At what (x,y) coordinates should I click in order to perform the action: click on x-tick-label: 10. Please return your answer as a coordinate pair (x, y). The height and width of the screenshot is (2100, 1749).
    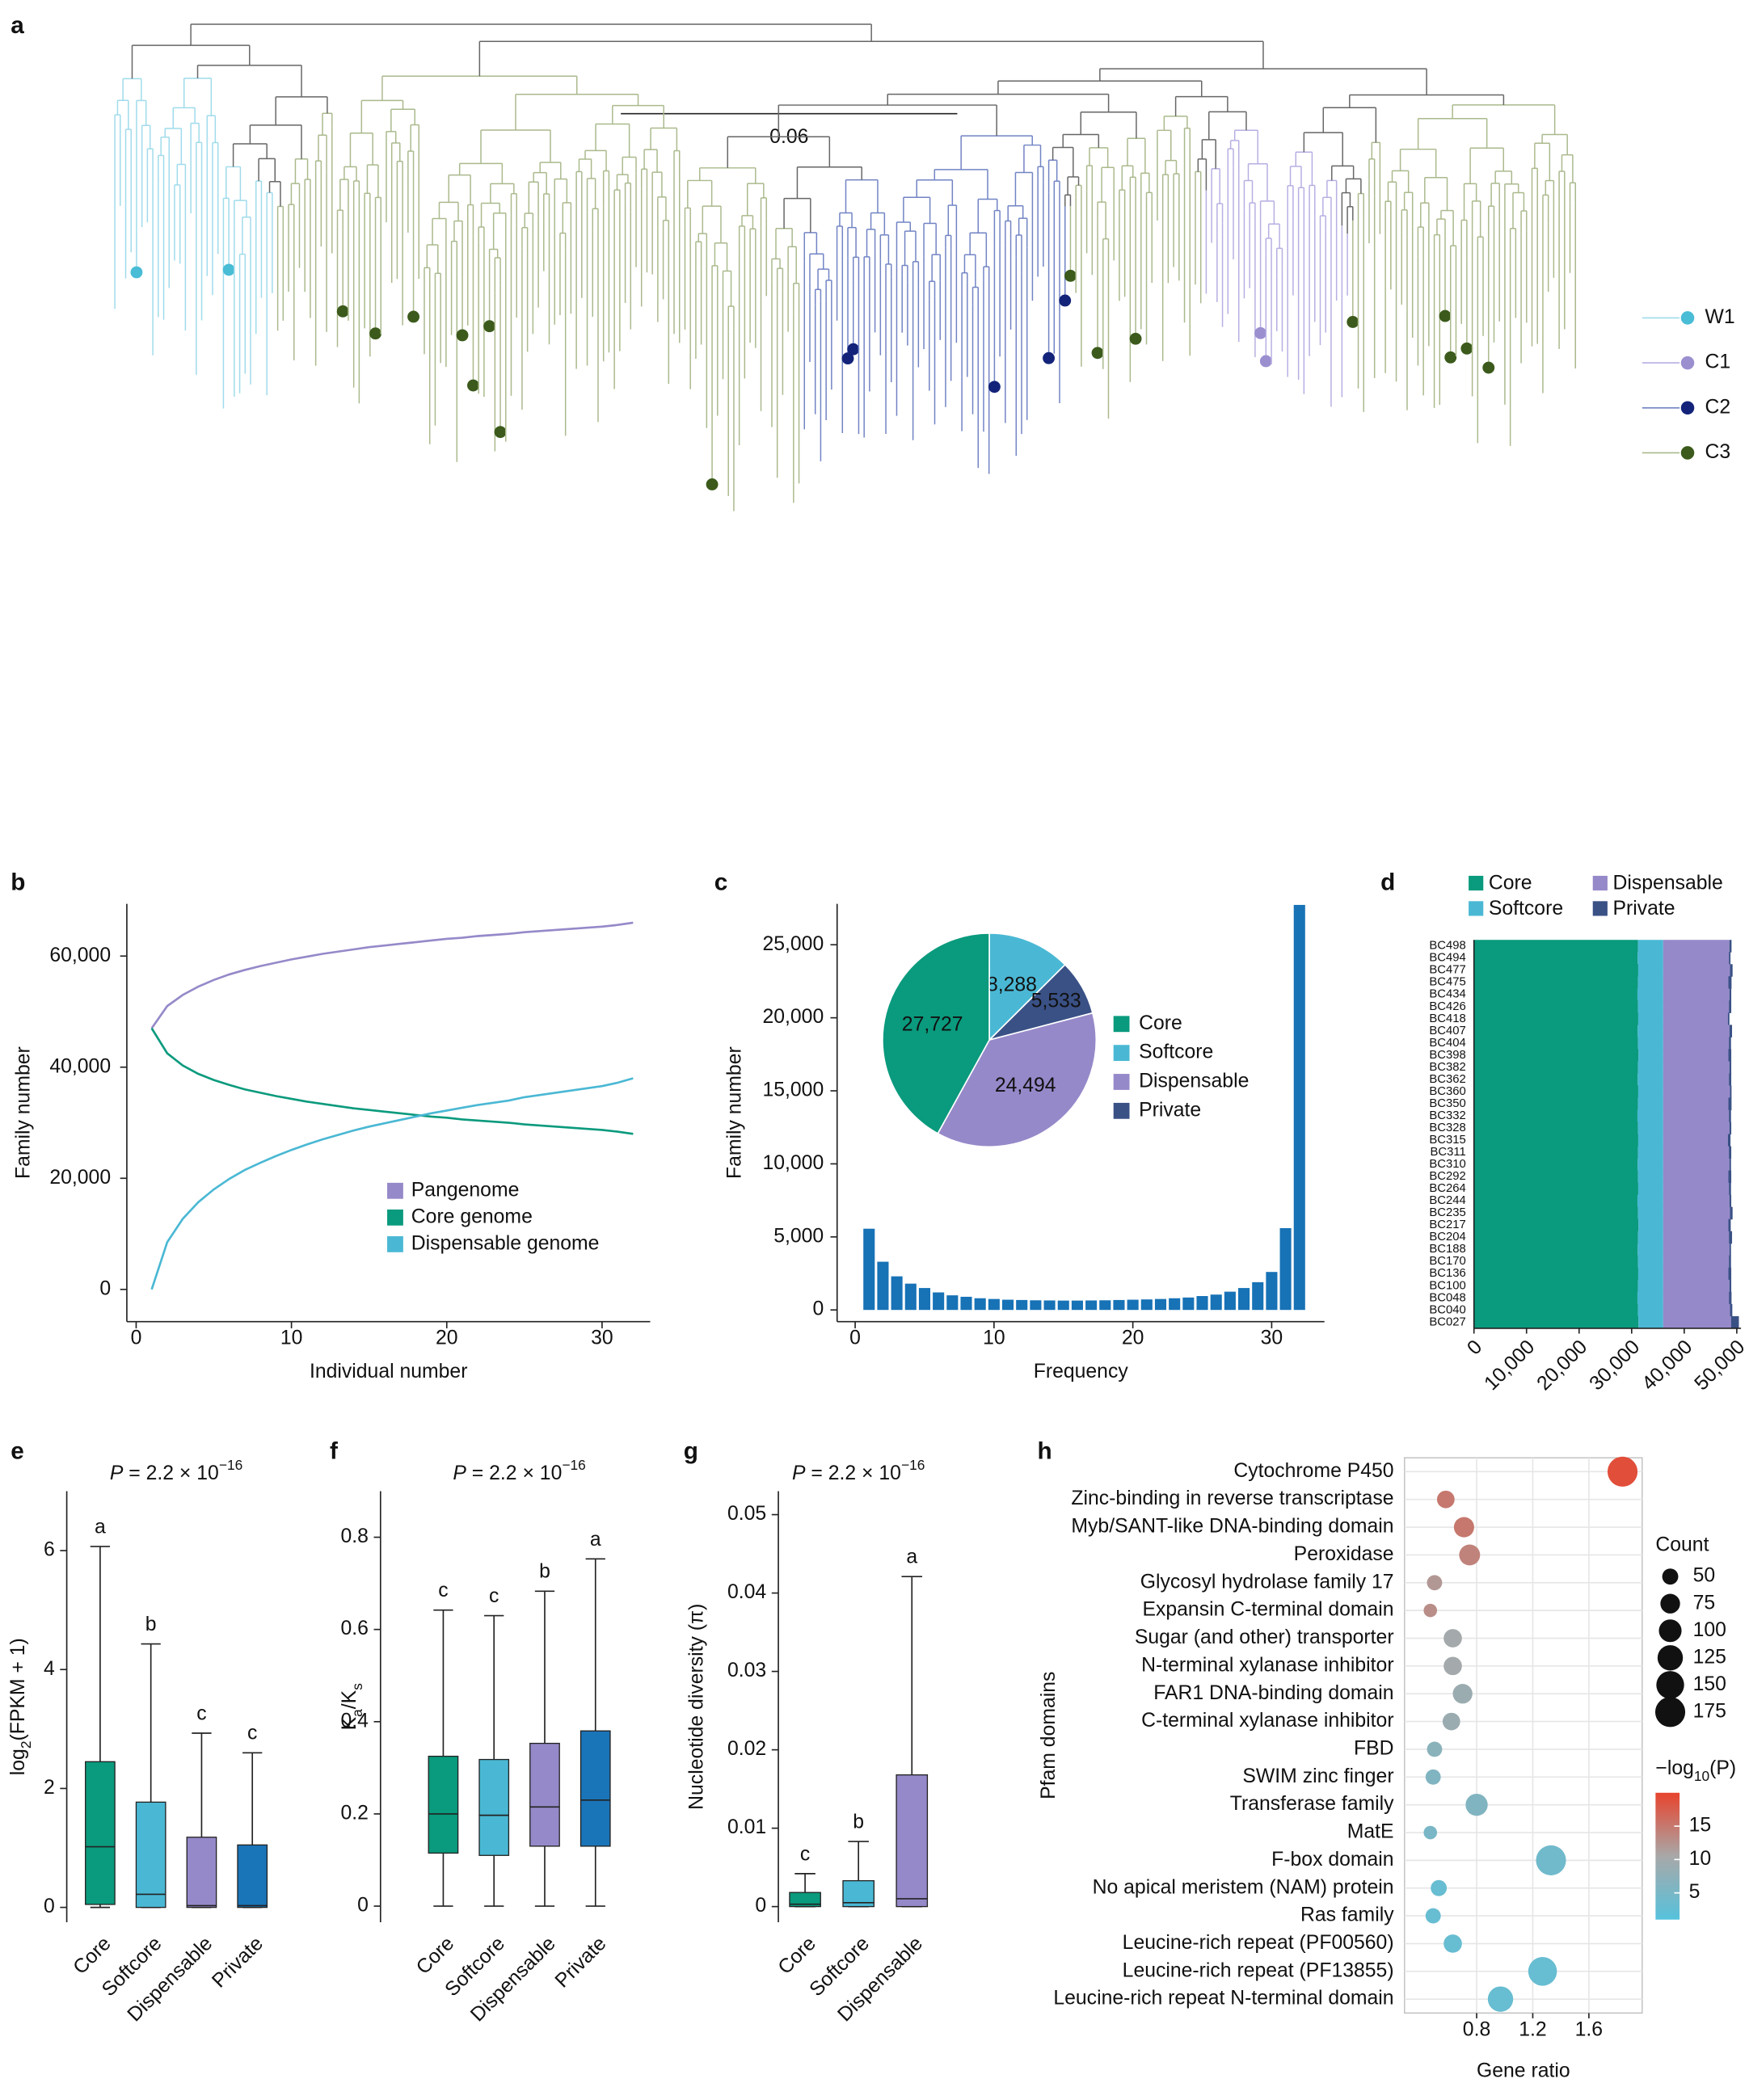
    Looking at the image, I should click on (994, 1338).